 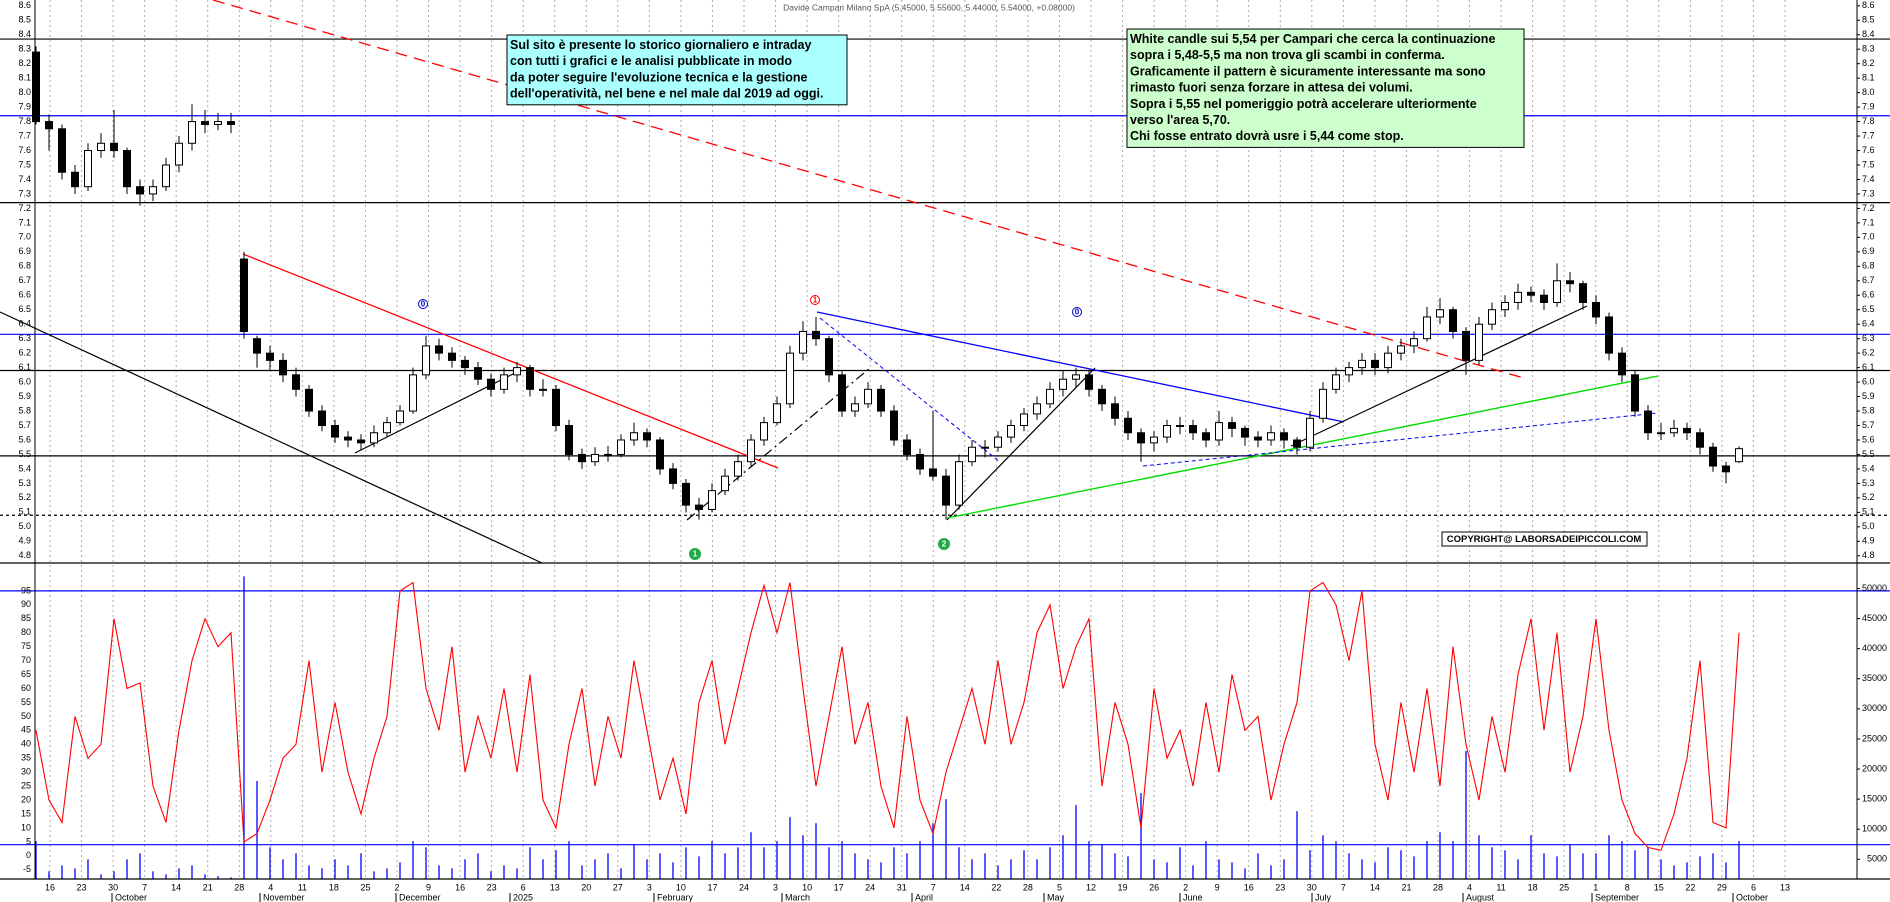 What do you see at coordinates (24, 280) in the screenshot?
I see `y-tick-label: 6.7` at bounding box center [24, 280].